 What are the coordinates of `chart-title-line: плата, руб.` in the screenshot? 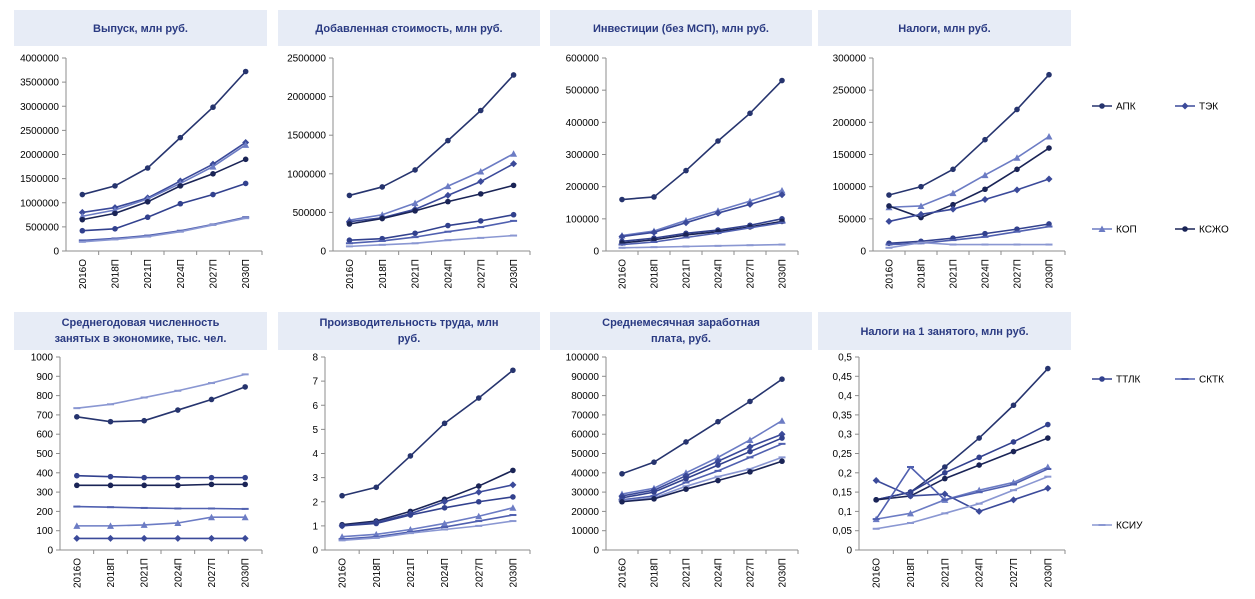 It's located at (681, 339).